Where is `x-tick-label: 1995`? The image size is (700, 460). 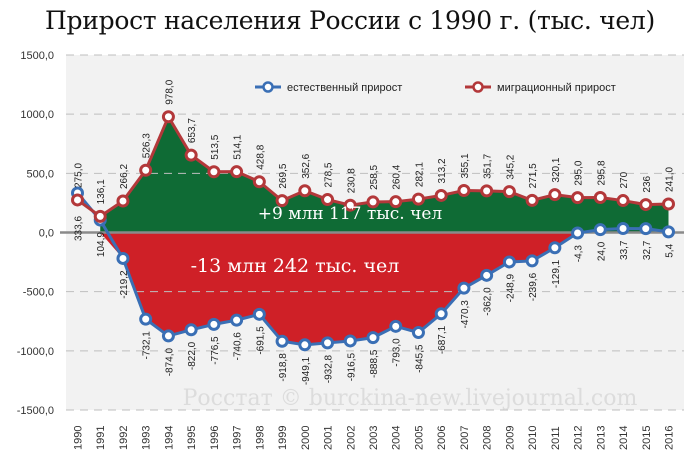
x-tick-label: 1995 is located at coordinates (192, 438).